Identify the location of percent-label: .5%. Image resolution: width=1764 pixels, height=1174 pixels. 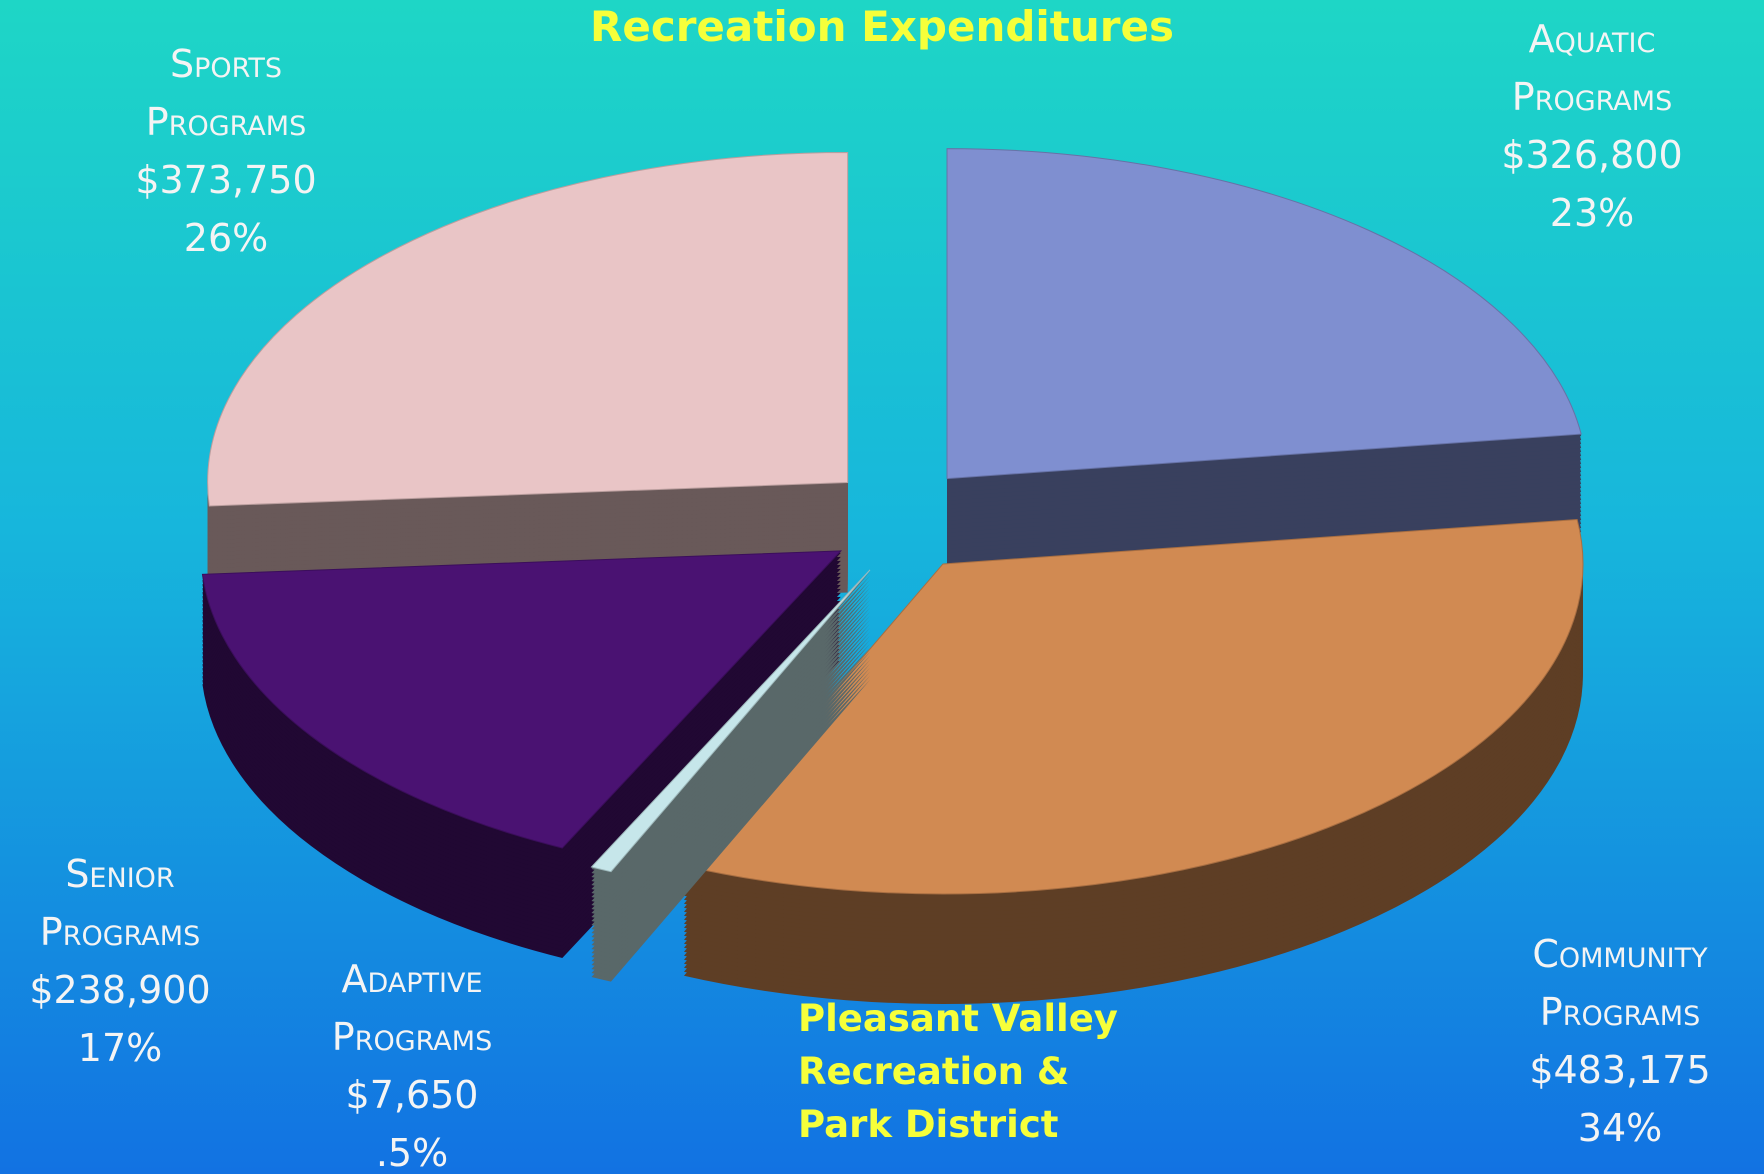
(412, 1152).